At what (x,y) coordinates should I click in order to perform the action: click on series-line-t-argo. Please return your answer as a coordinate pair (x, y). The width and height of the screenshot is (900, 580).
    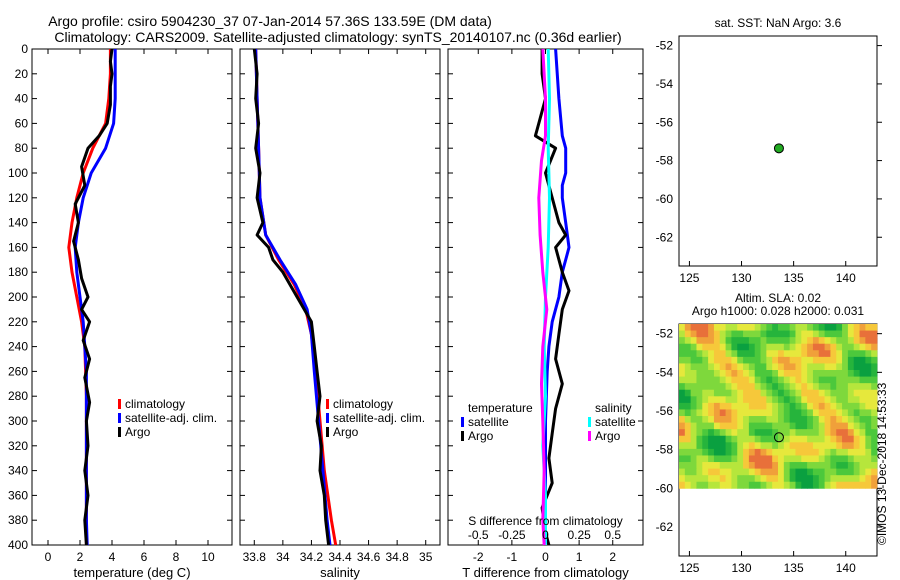
    Looking at the image, I should click on (552, 297).